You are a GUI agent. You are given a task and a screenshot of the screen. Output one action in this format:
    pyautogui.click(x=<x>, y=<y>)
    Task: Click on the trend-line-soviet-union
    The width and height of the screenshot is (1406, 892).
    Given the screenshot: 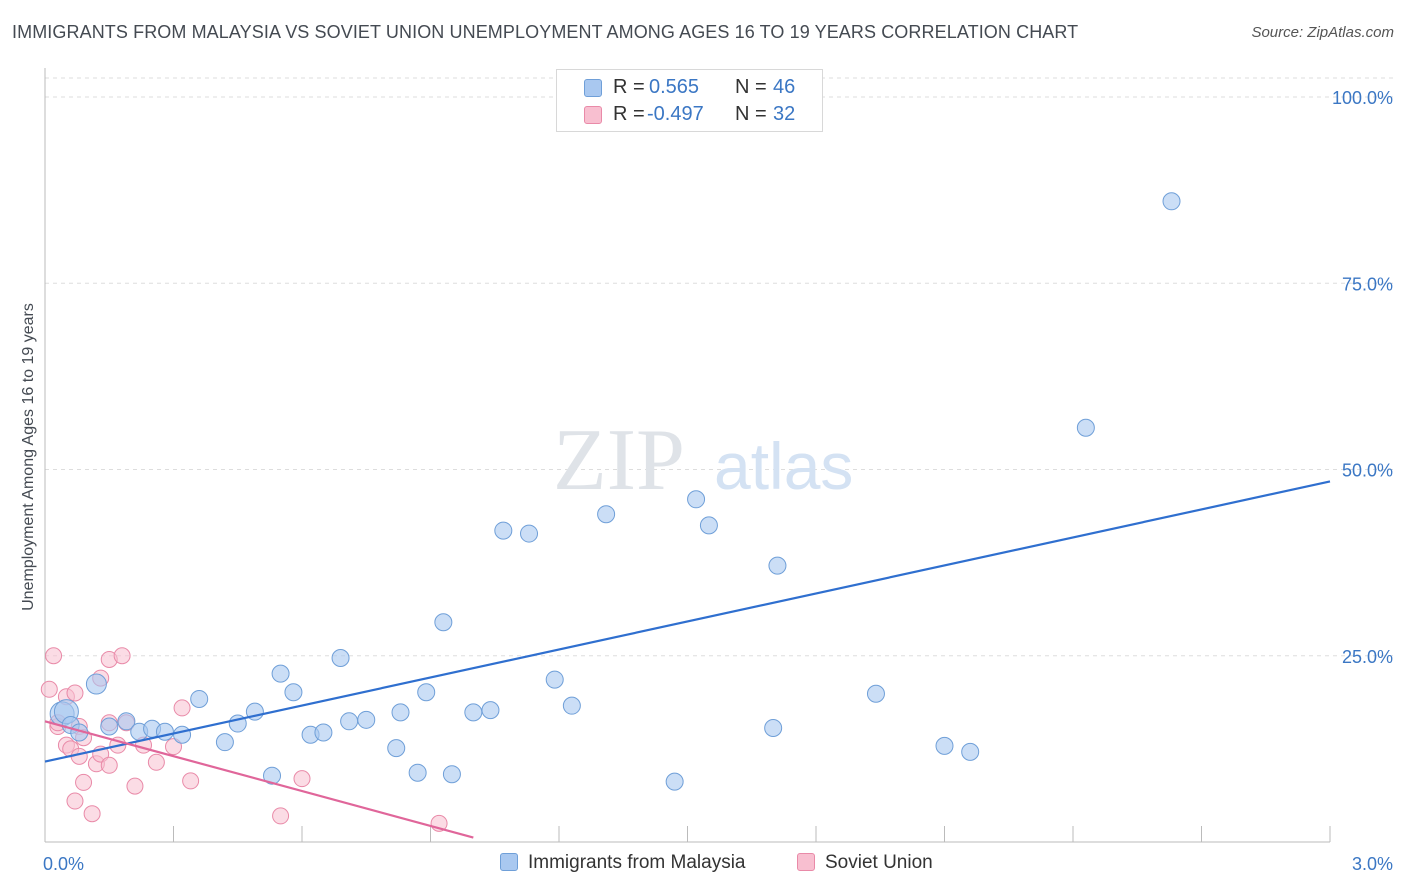 What is the action you would take?
    pyautogui.click(x=259, y=779)
    